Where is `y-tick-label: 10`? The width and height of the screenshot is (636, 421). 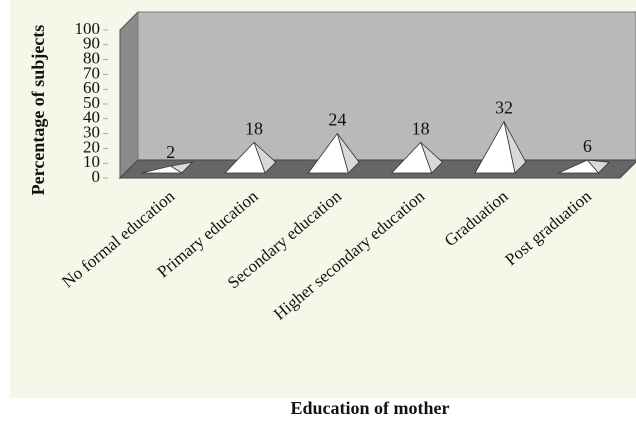 y-tick-label: 10 is located at coordinates (91, 161).